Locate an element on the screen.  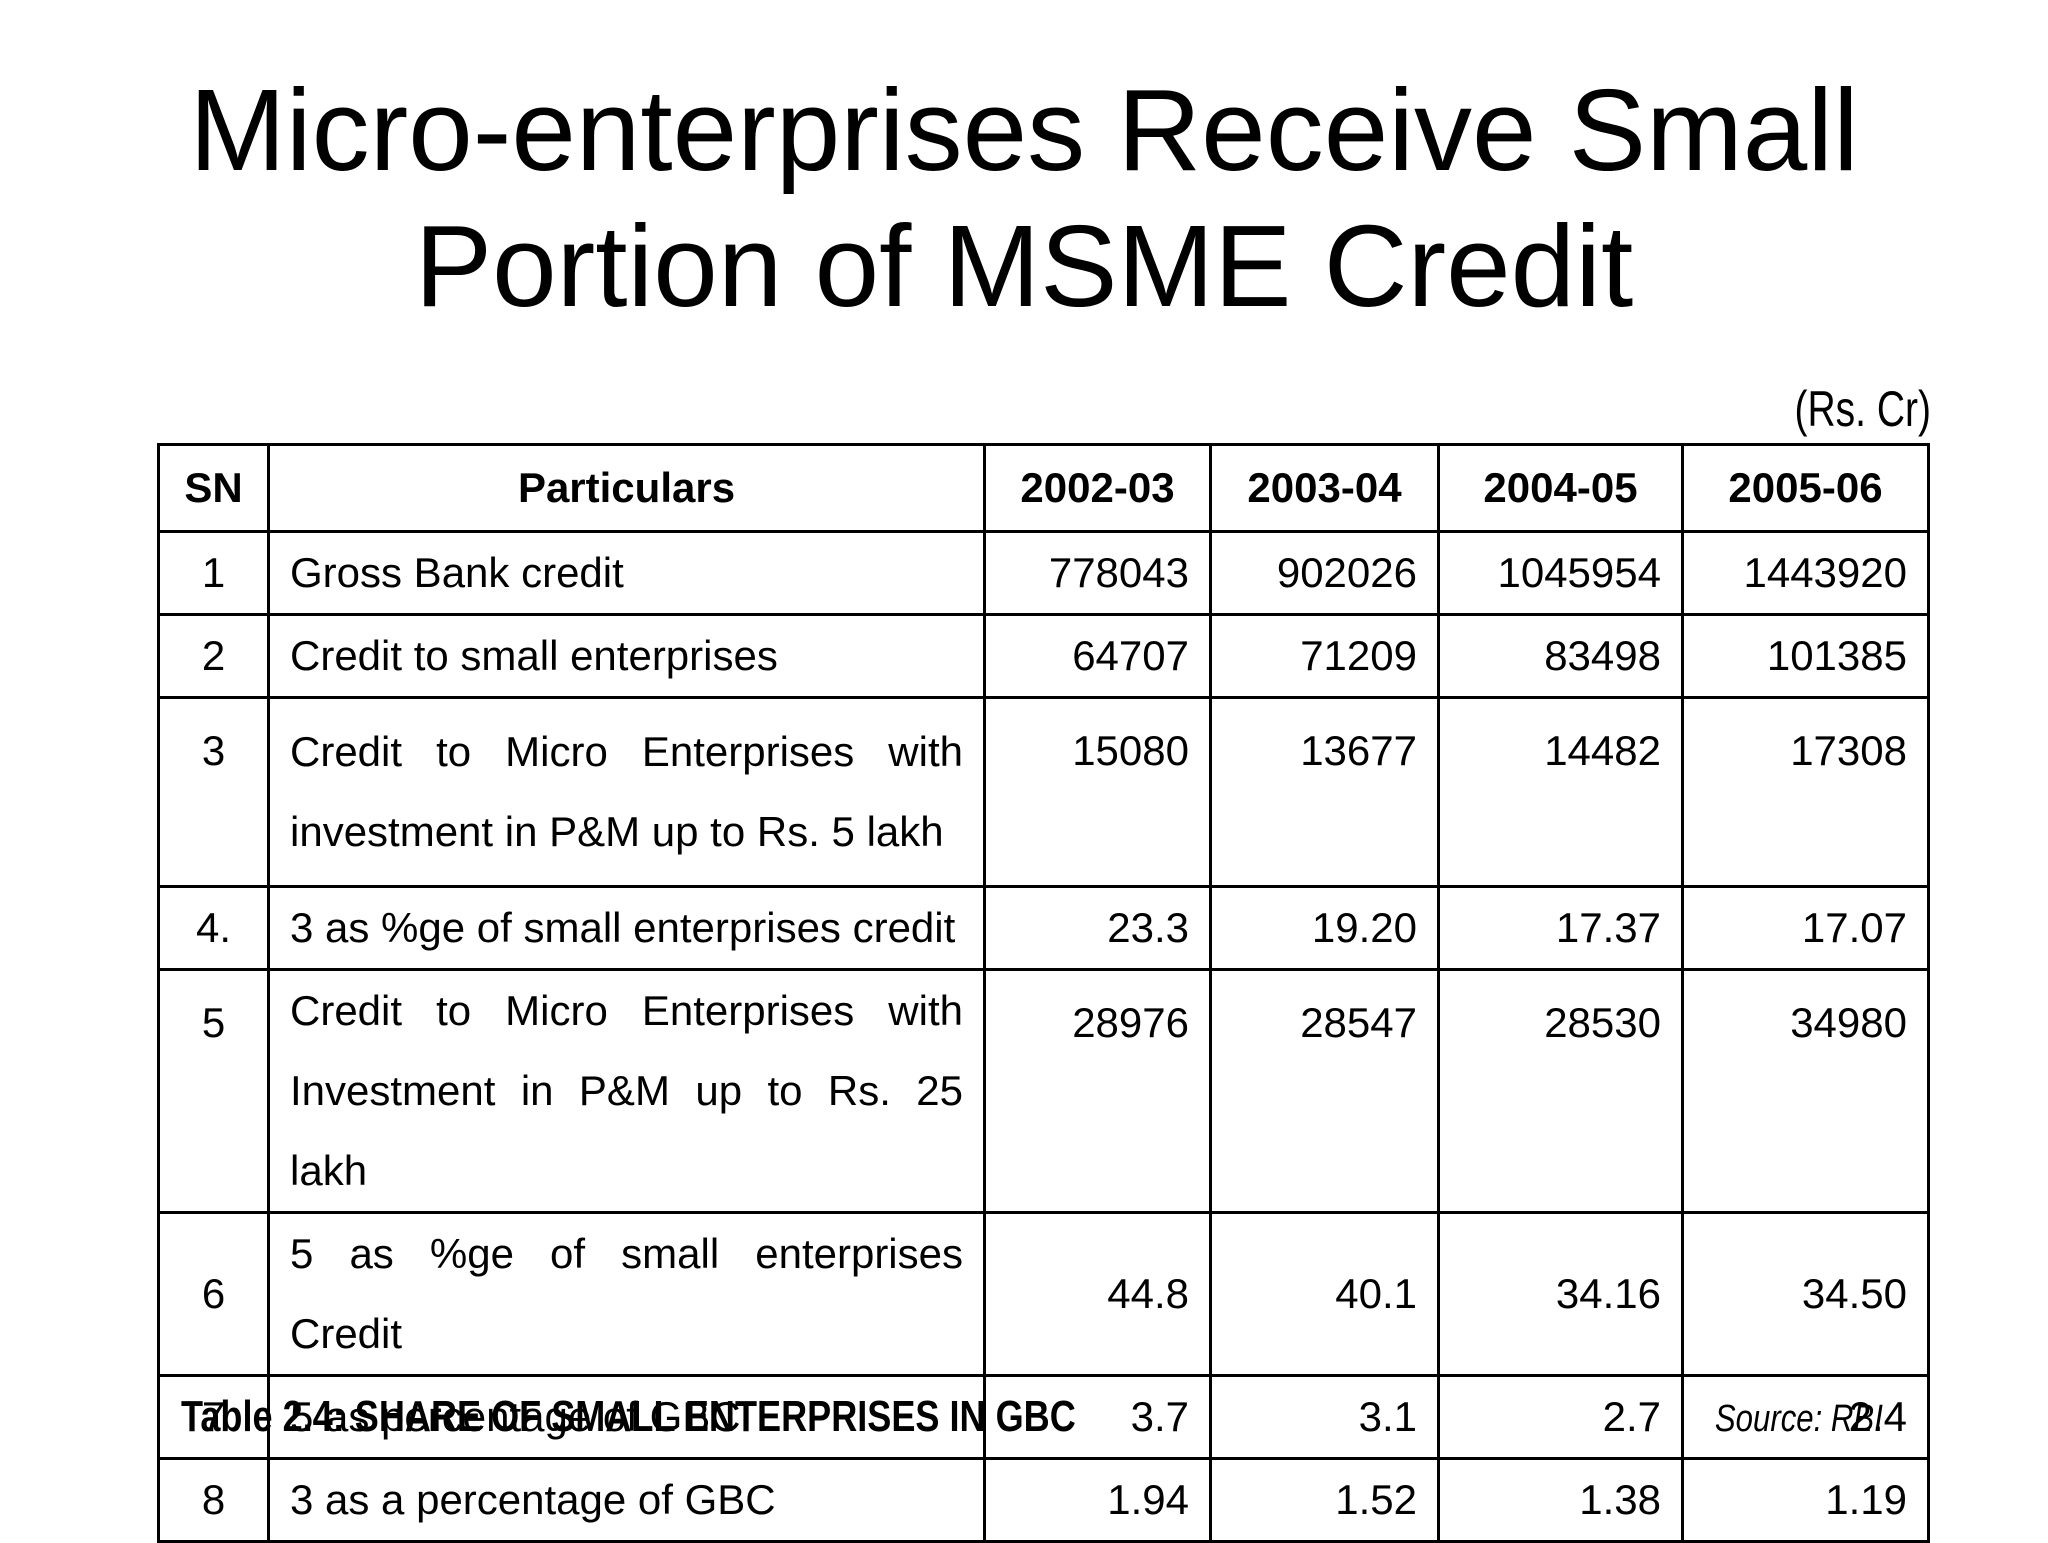
row-sn: 3 is located at coordinates (213, 792).